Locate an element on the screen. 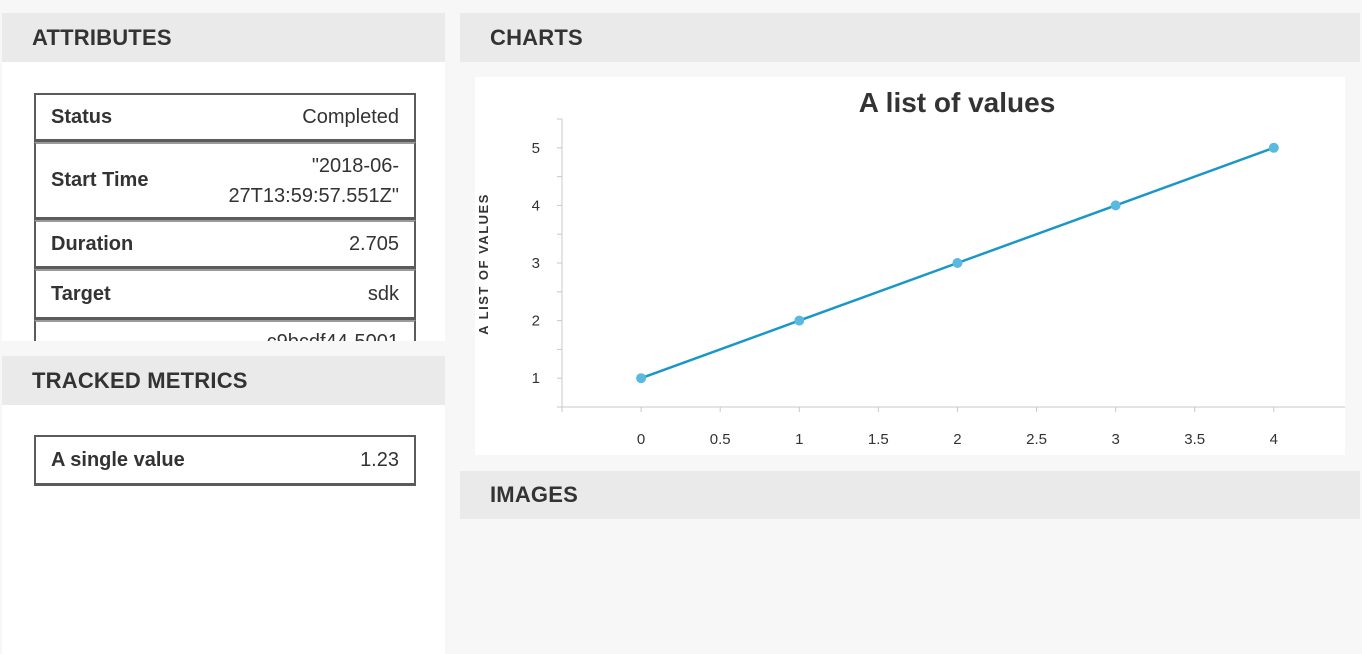  attribute-key: Target is located at coordinates (81, 293).